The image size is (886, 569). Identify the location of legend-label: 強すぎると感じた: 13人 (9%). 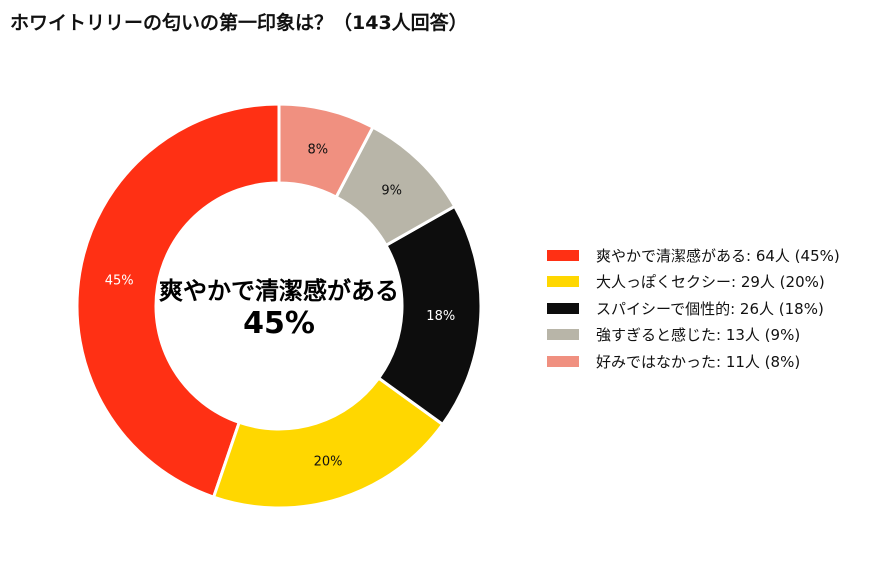
(698, 335).